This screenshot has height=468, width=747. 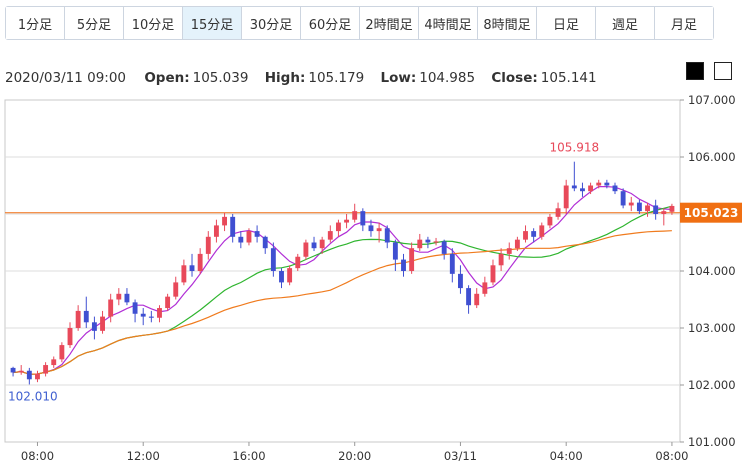 I want to click on tab-timeframe: 月足, so click(x=684, y=23).